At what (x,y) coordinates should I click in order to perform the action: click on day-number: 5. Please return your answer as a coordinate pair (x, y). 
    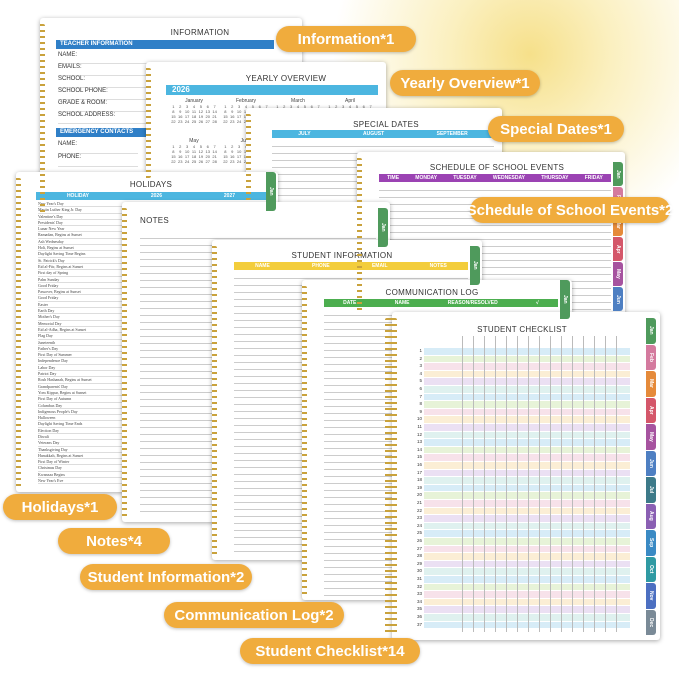
    Looking at the image, I should click on (304, 106).